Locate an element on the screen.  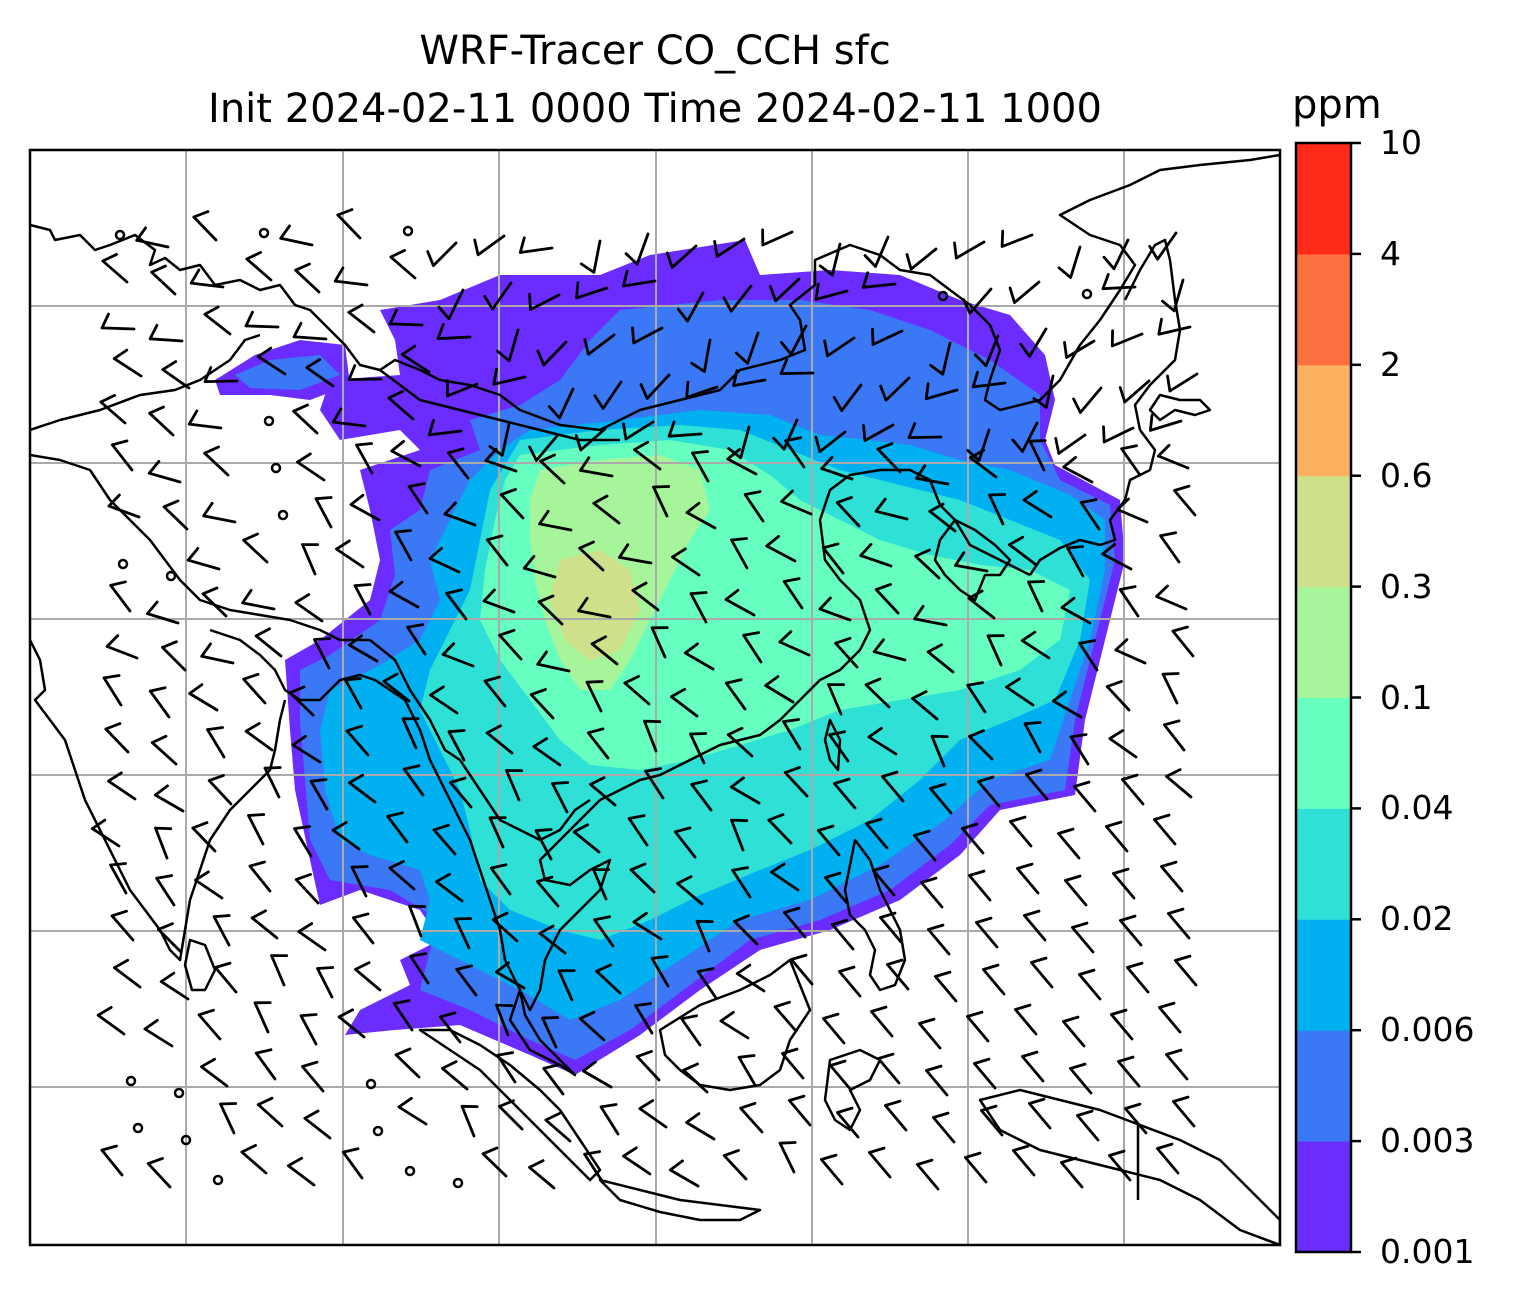
colorbar-tick-label: 0.6 is located at coordinates (1406, 475).